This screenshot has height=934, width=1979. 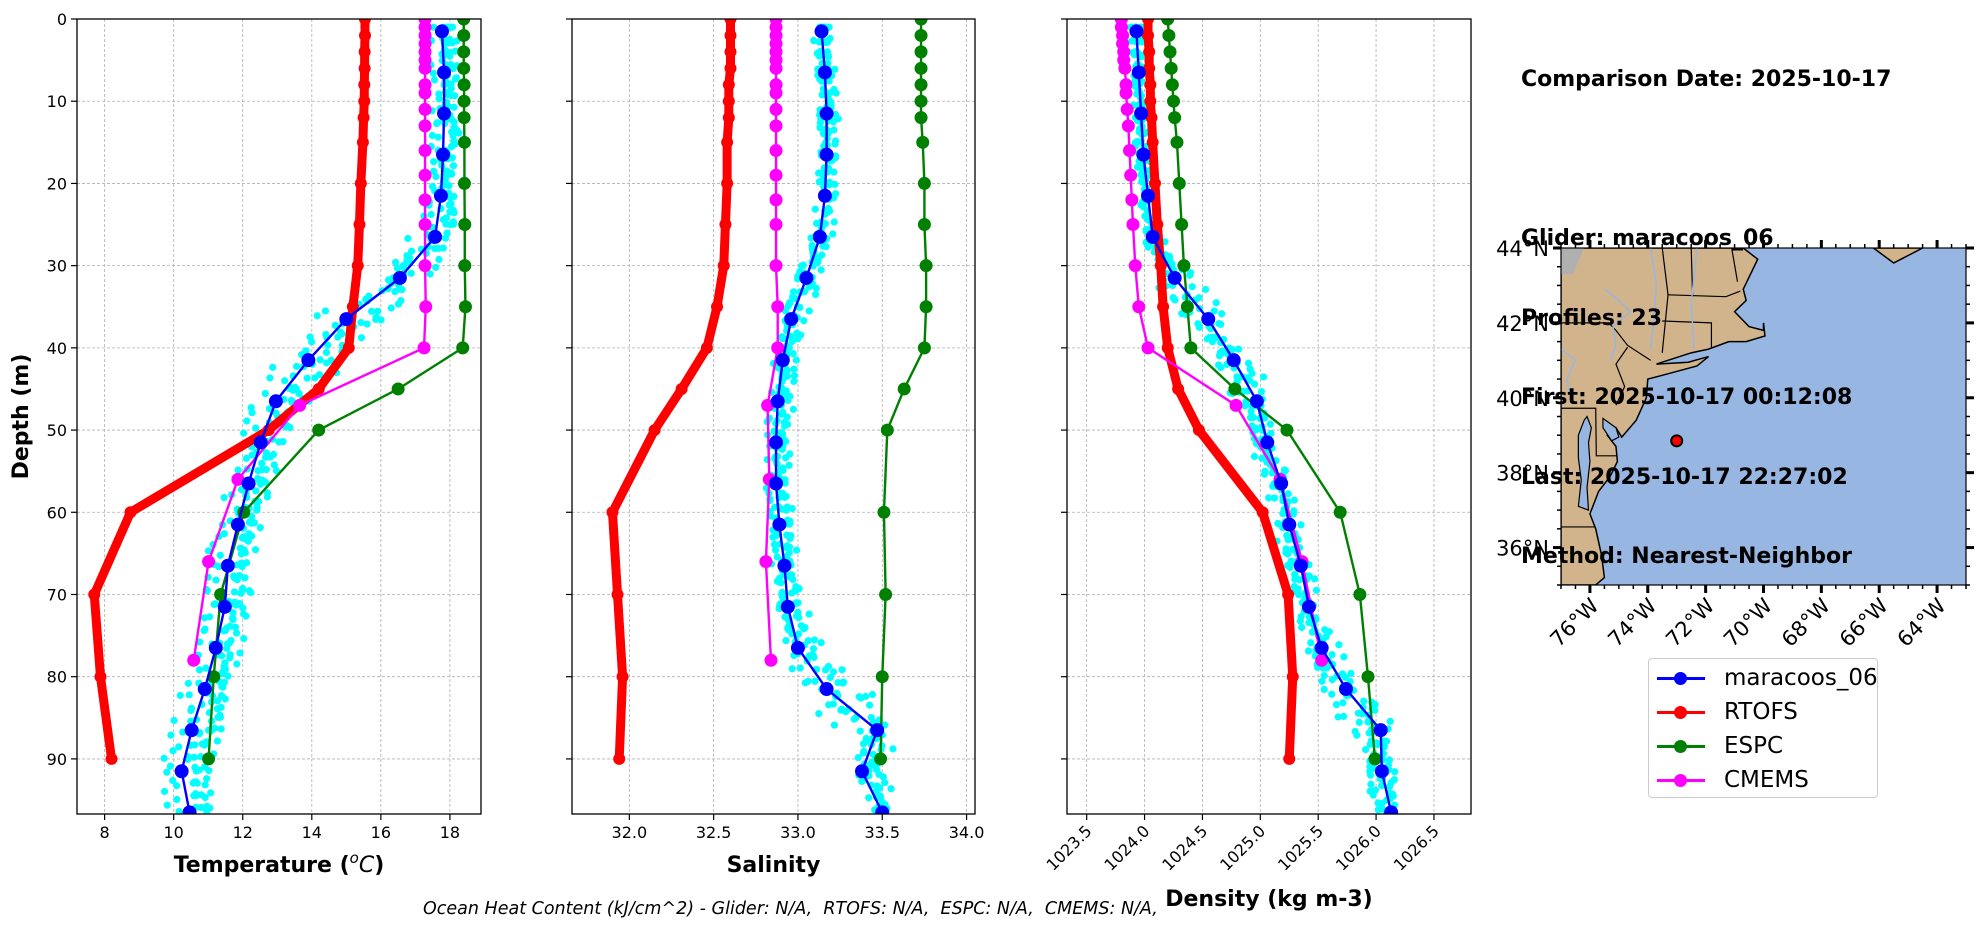 I want to click on x-tick-label: 1026.5, so click(x=1416, y=847).